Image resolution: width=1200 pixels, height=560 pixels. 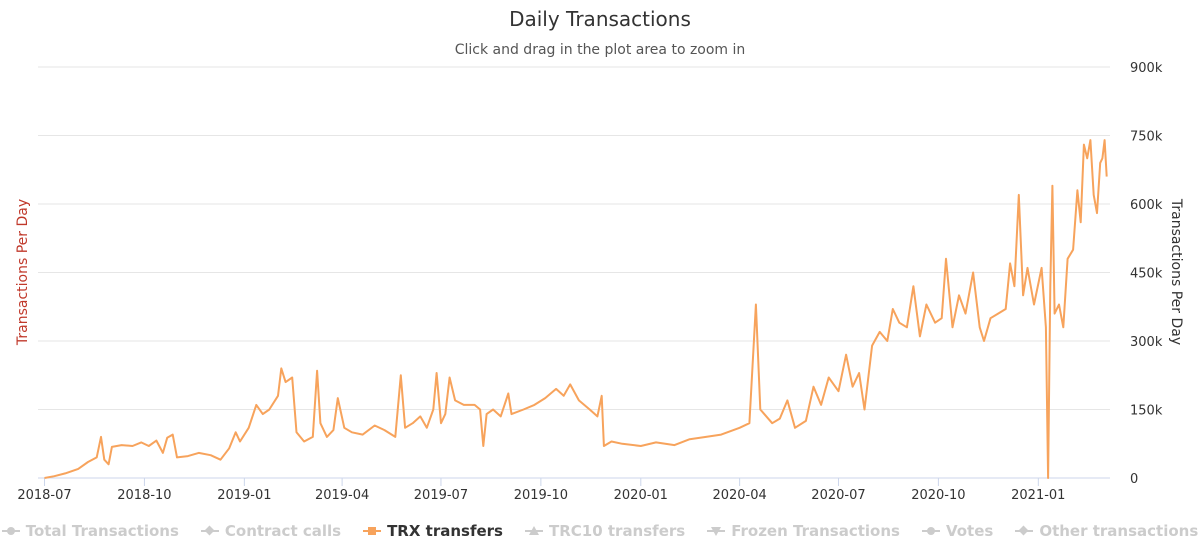 I want to click on y-axis-ticks: 0 150k 300k 450k 600k 750k 900k, so click(x=1146, y=274).